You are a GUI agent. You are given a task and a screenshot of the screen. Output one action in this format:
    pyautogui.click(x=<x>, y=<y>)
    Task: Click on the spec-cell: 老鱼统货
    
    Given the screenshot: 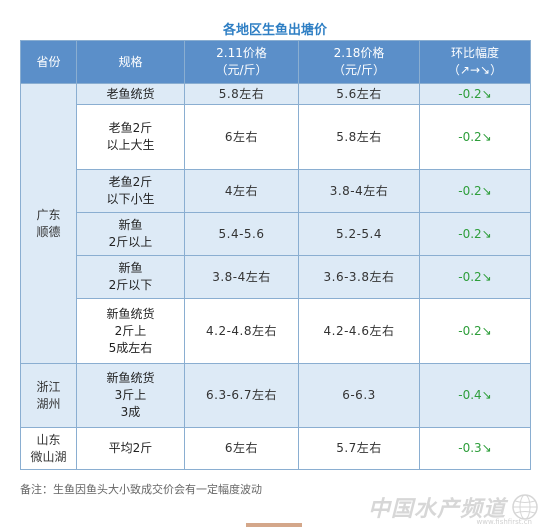 What is the action you would take?
    pyautogui.click(x=130, y=94)
    